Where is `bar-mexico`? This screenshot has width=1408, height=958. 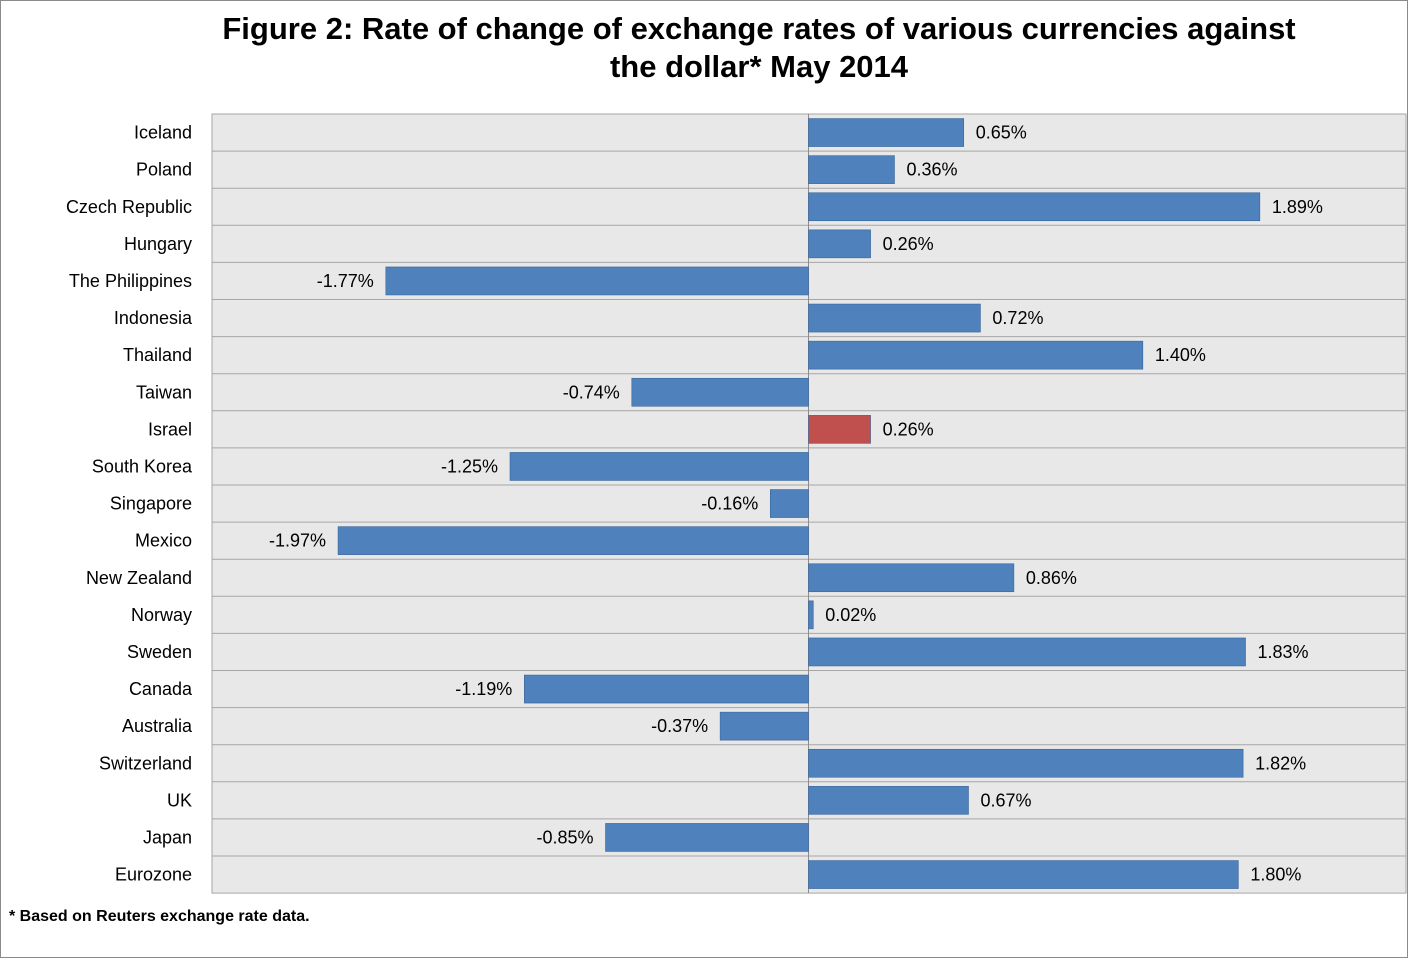
bar-mexico is located at coordinates (573, 540).